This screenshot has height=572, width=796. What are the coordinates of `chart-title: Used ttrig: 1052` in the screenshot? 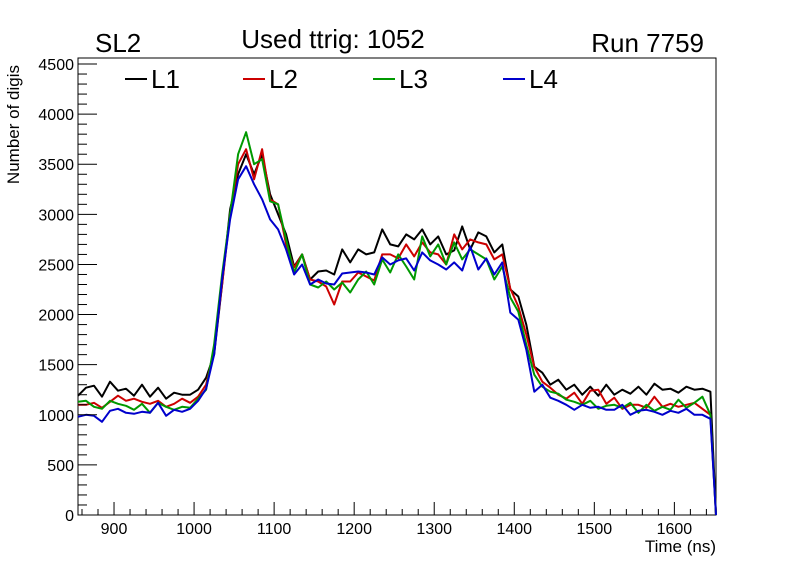 It's located at (333, 39).